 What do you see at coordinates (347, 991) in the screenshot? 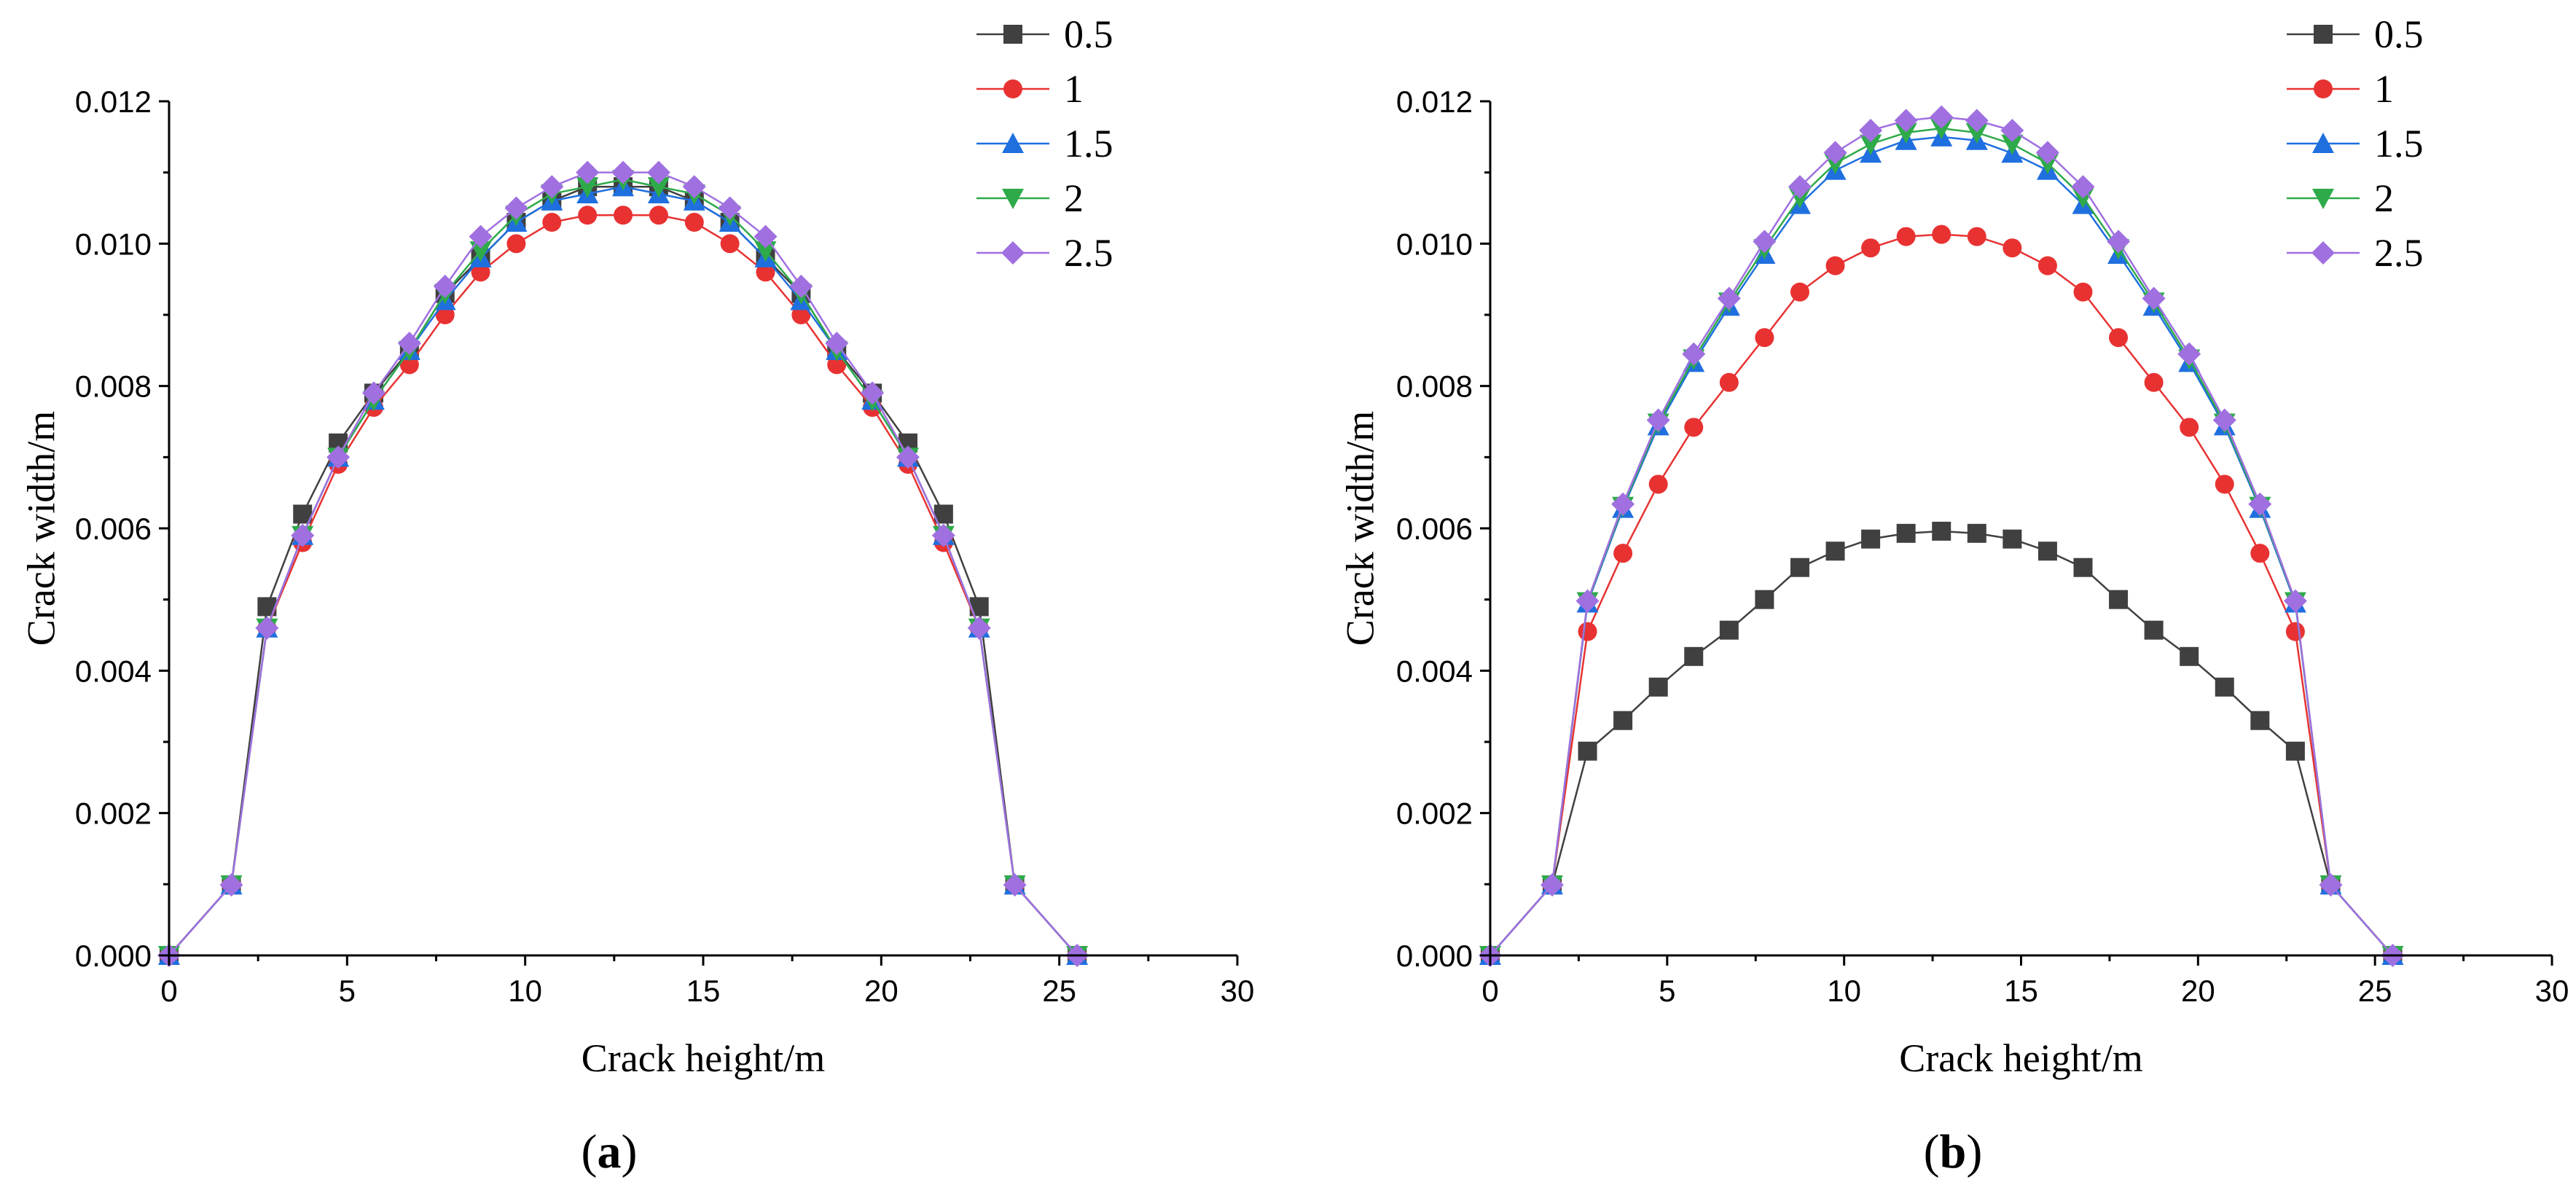
I see `x-tick-label: 5` at bounding box center [347, 991].